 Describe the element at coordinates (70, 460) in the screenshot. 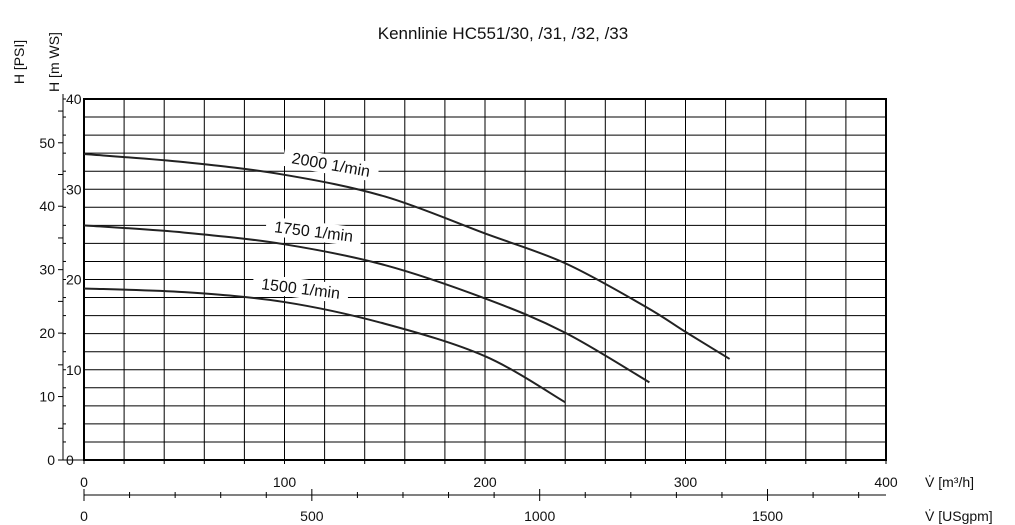

I see `y-tick-label-mws: 0` at that location.